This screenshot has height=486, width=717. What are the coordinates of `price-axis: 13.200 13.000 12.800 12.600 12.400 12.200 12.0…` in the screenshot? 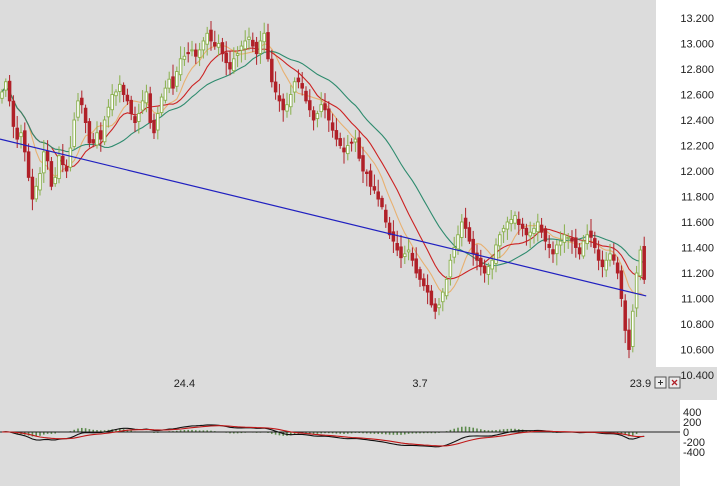 It's located at (697, 197).